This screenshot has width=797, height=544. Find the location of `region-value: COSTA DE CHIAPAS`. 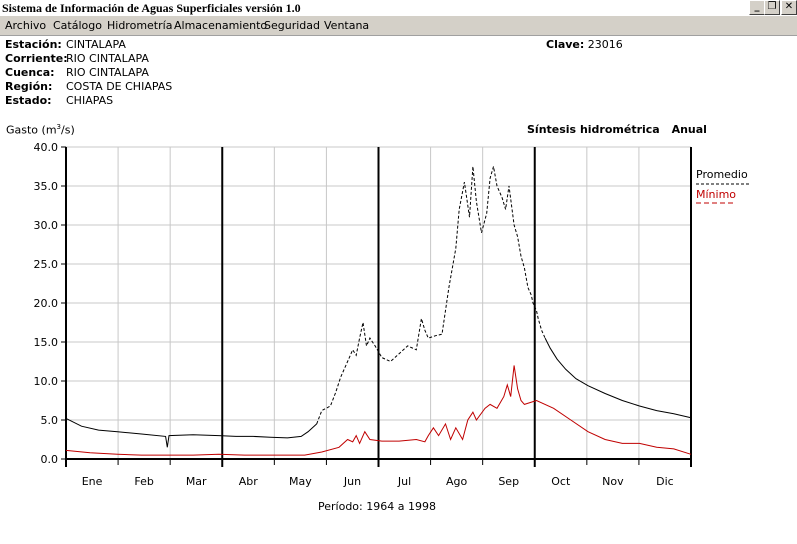

region-value: COSTA DE CHIAPAS is located at coordinates (119, 86).